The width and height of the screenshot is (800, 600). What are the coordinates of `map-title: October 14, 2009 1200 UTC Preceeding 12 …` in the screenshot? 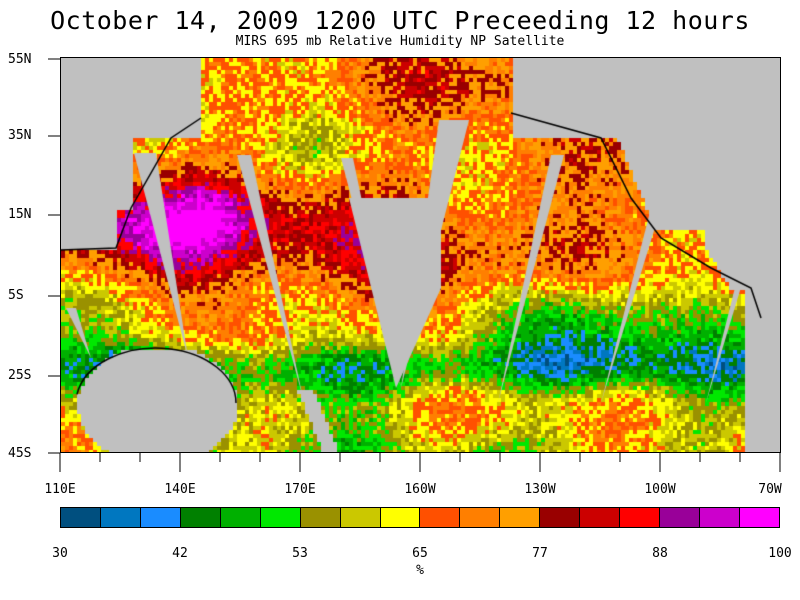 It's located at (400, 20).